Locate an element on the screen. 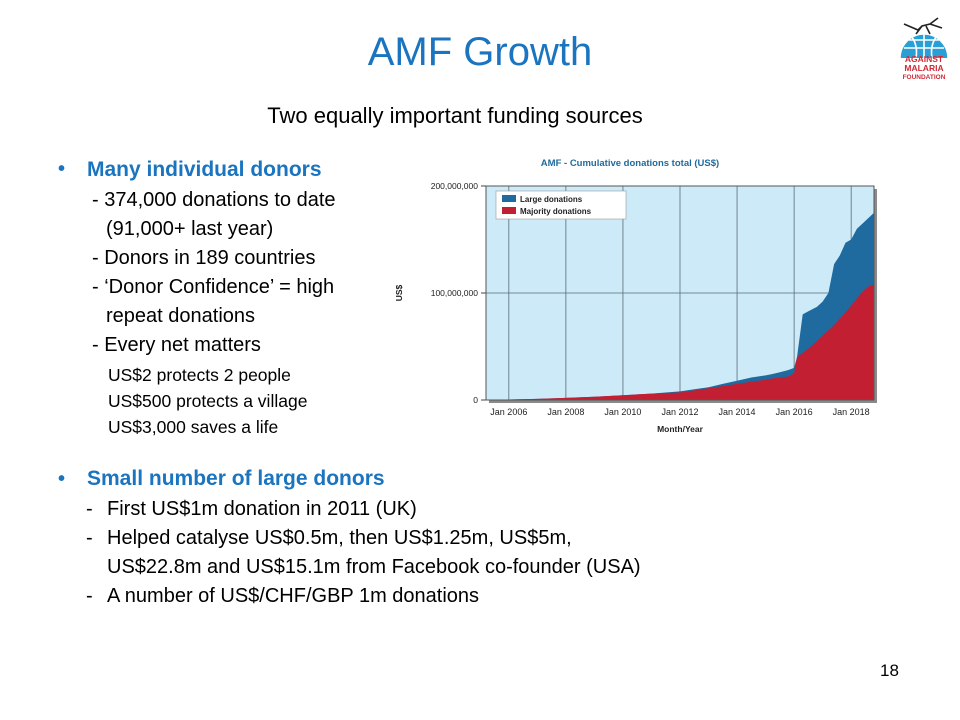 Image resolution: width=960 pixels, height=720 pixels. majority-donations-area is located at coordinates (680, 342).